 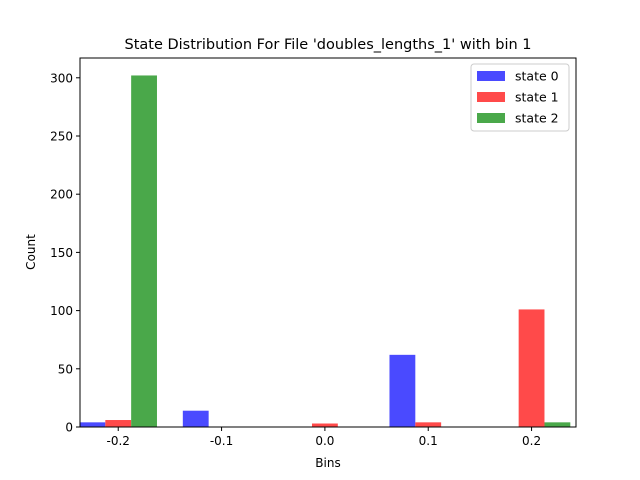 I want to click on x-axis-title: Bins, so click(x=327, y=463).